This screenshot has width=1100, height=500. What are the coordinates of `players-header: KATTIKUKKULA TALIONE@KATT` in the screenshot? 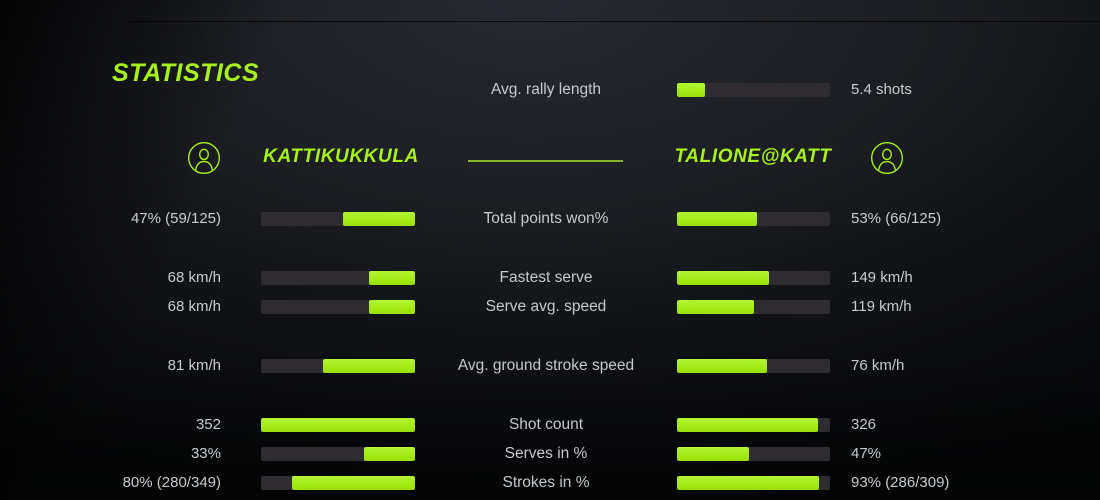 It's located at (550, 159).